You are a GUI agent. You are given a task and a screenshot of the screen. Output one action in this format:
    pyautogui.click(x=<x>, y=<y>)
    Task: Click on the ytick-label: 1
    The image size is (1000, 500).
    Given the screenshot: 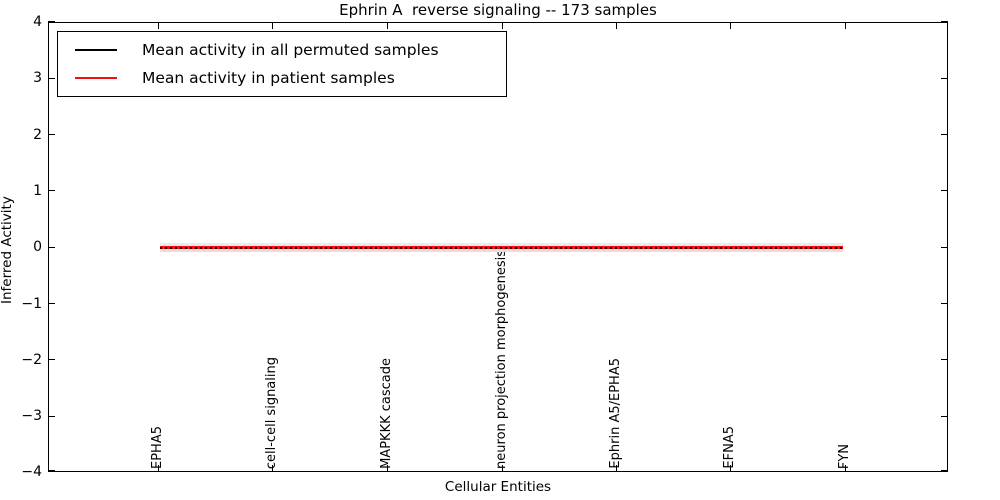 What is the action you would take?
    pyautogui.click(x=37, y=191)
    